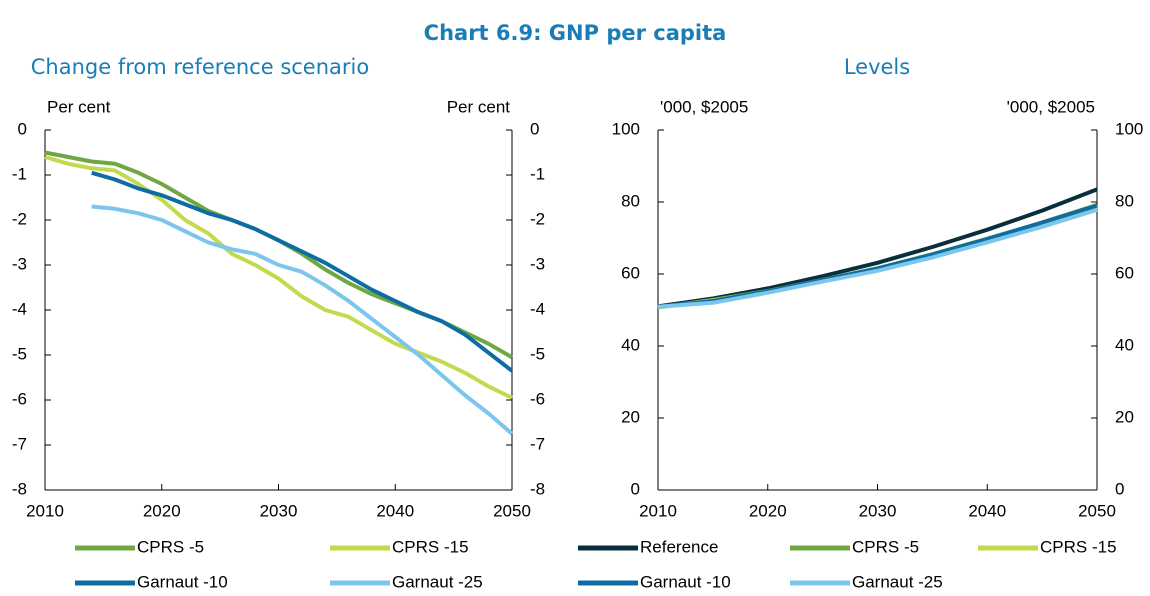  Describe the element at coordinates (537, 308) in the screenshot. I see `y2-tick-label: -4` at that location.